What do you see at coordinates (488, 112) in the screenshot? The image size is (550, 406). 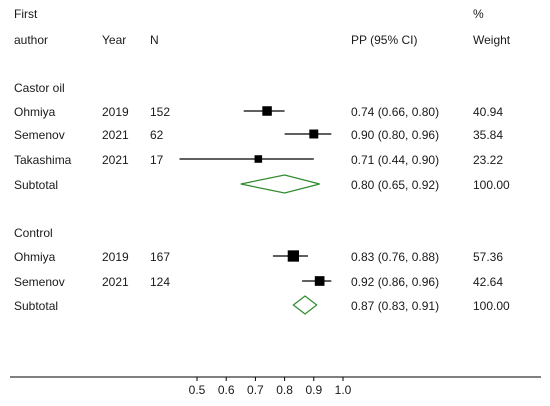 I see `study-weight: 40.94` at bounding box center [488, 112].